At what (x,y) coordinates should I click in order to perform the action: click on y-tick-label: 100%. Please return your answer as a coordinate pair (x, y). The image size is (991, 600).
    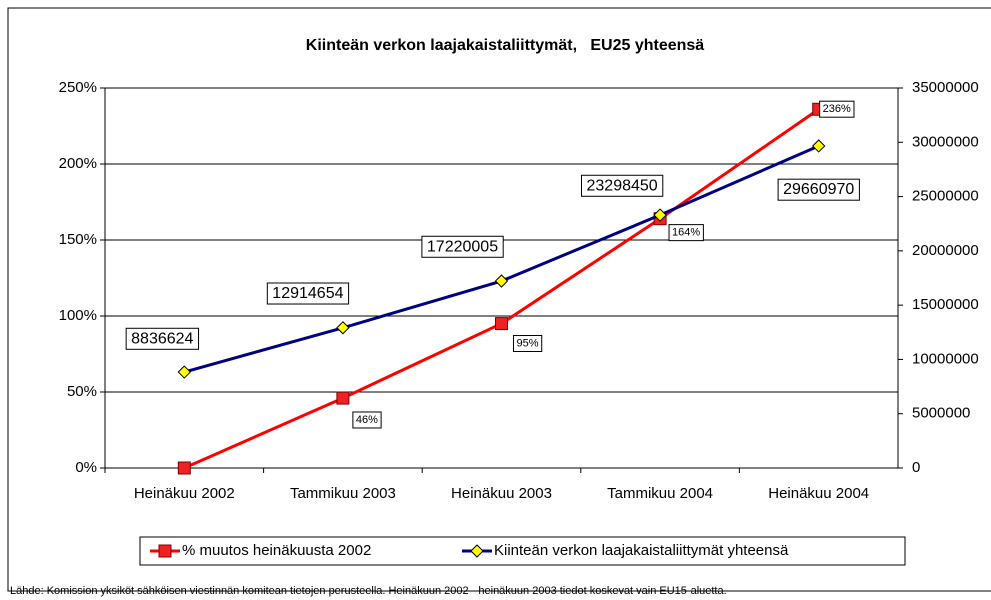
    Looking at the image, I should click on (78, 315).